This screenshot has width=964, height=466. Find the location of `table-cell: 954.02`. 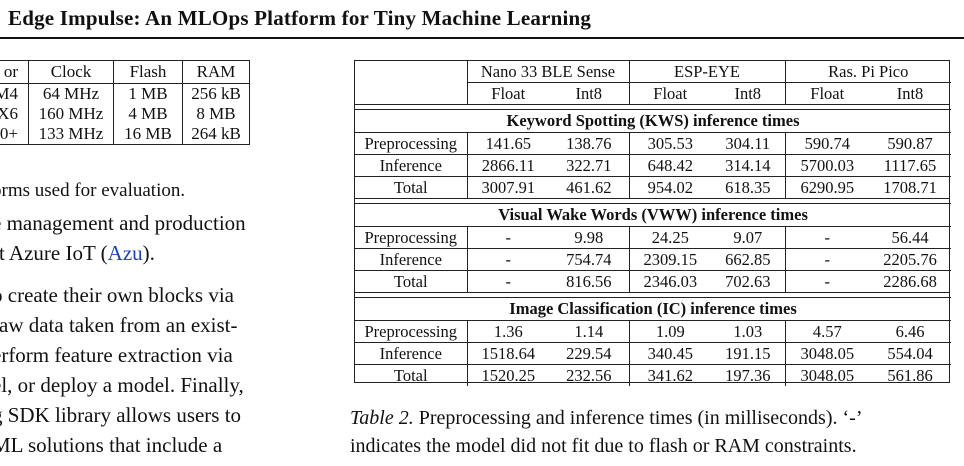

table-cell: 954.02 is located at coordinates (670, 187).